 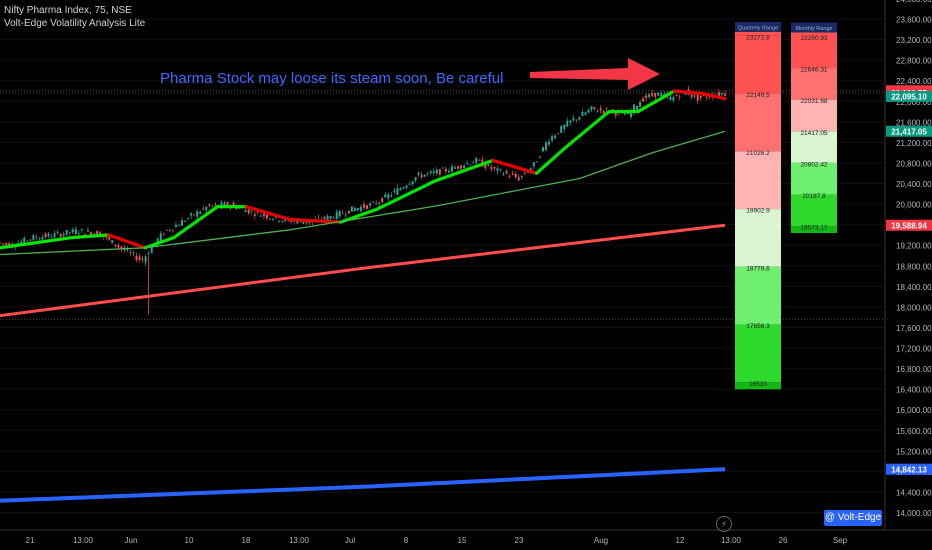 What do you see at coordinates (595, 74) in the screenshot?
I see `arrow-icon` at bounding box center [595, 74].